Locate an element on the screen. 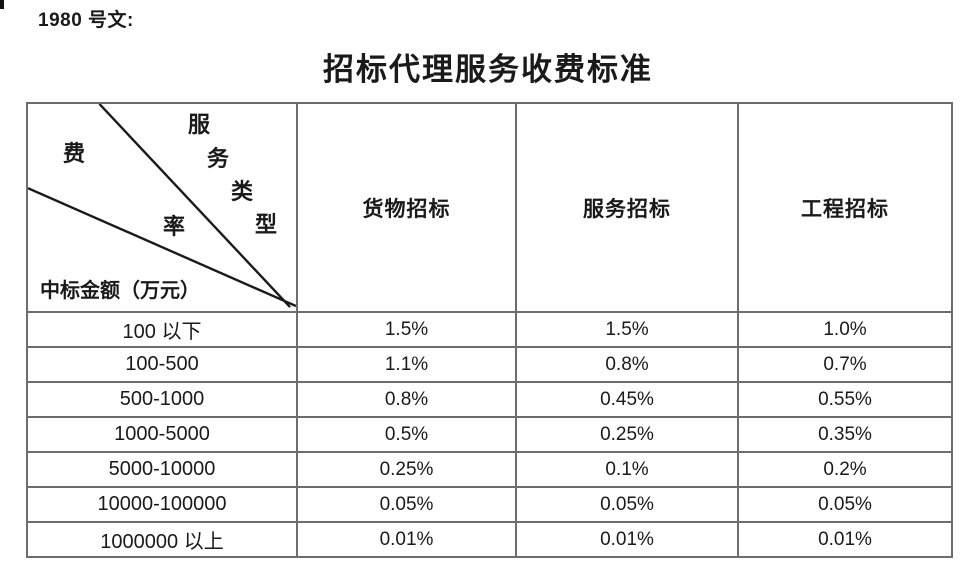  row-label: 100-500 is located at coordinates (162, 364).